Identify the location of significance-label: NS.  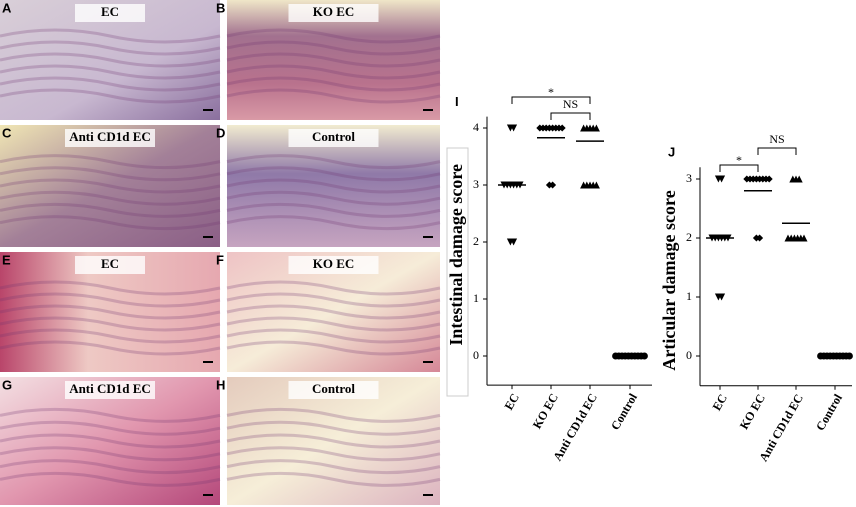
(570, 104).